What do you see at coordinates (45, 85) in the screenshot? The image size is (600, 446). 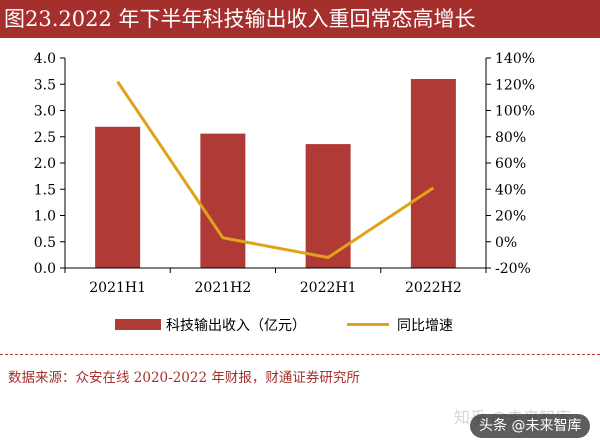 I see `left-tick-label: 3.5` at bounding box center [45, 85].